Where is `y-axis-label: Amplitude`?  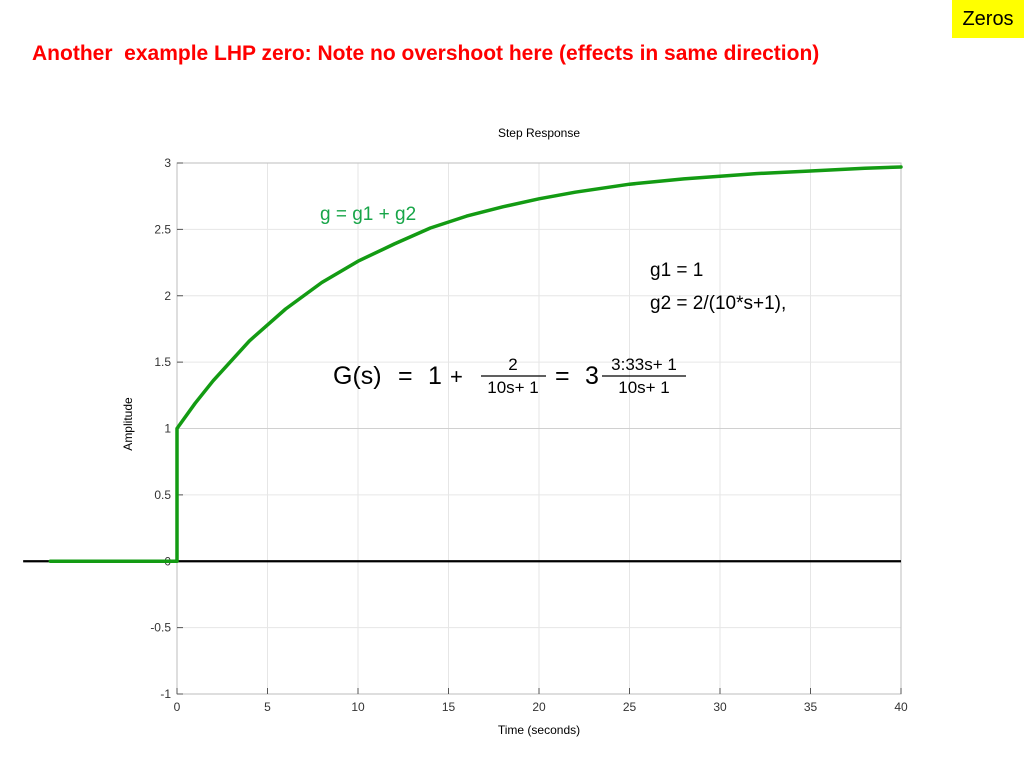 y-axis-label: Amplitude is located at coordinates (128, 424).